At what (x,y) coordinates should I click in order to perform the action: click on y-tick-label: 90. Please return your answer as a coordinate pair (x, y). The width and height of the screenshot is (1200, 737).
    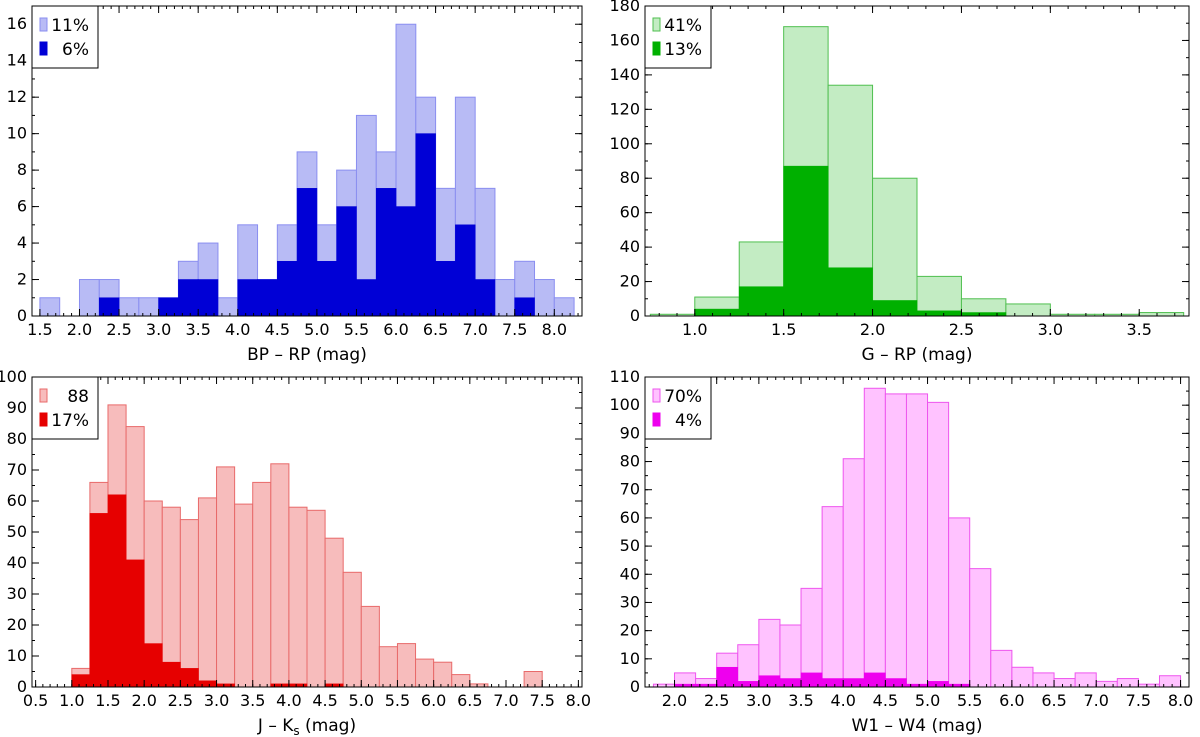
    Looking at the image, I should click on (630, 432).